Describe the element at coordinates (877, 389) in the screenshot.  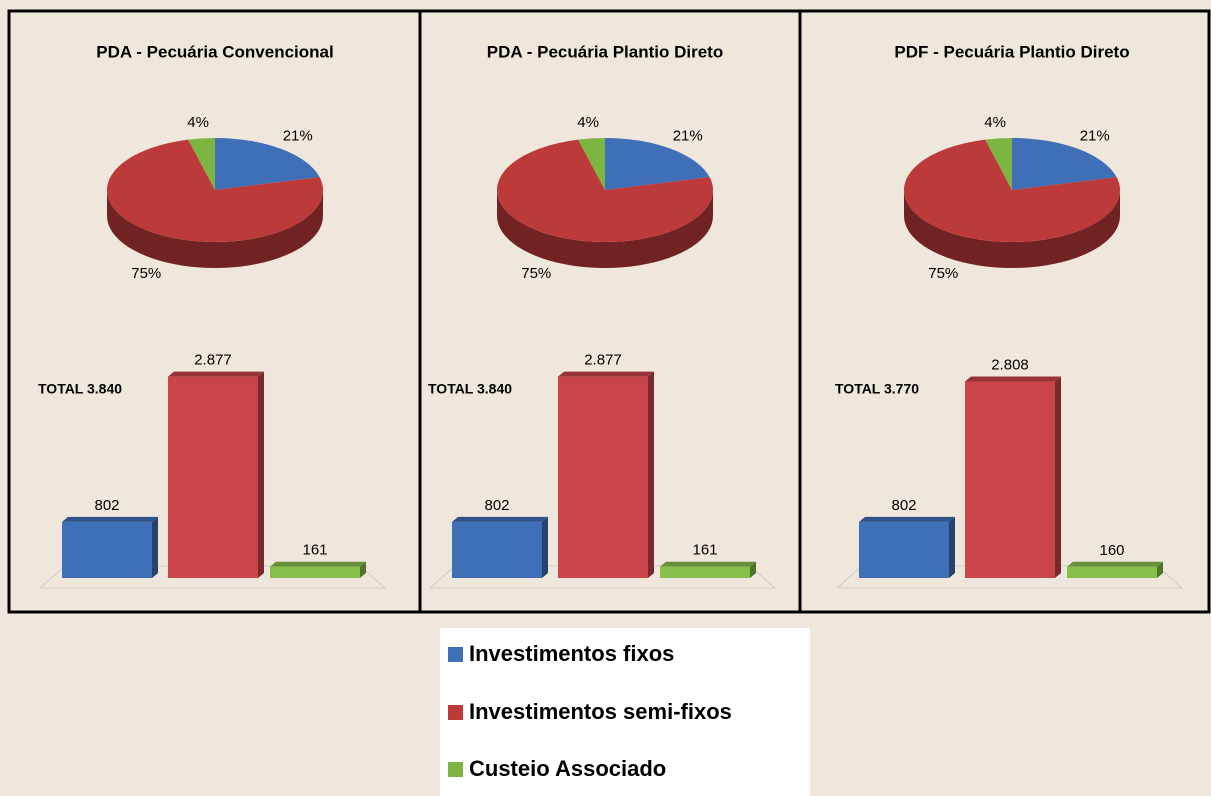
I see `annotation: TOTAL 3.770` at that location.